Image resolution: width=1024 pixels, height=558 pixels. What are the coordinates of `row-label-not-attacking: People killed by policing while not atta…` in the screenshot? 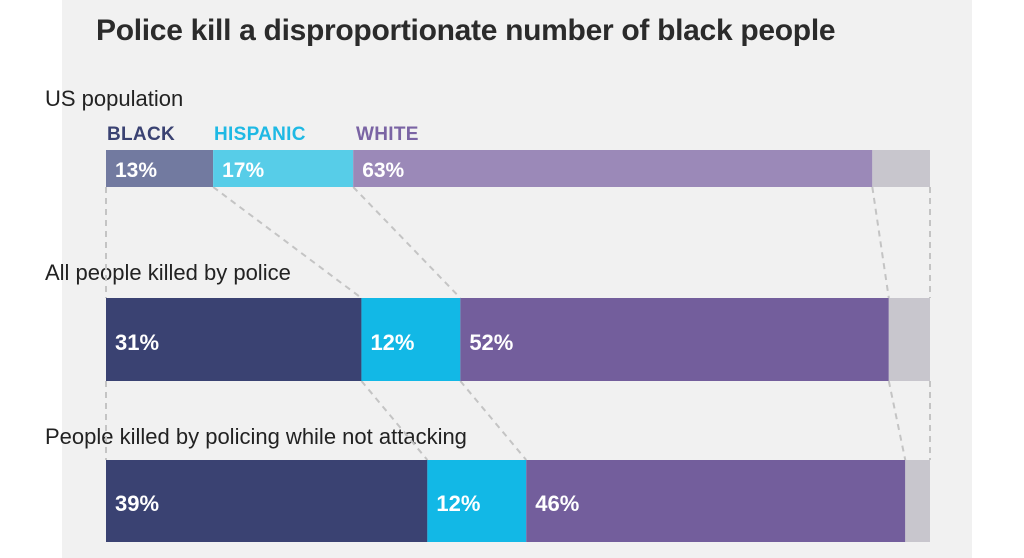 It's located at (256, 436).